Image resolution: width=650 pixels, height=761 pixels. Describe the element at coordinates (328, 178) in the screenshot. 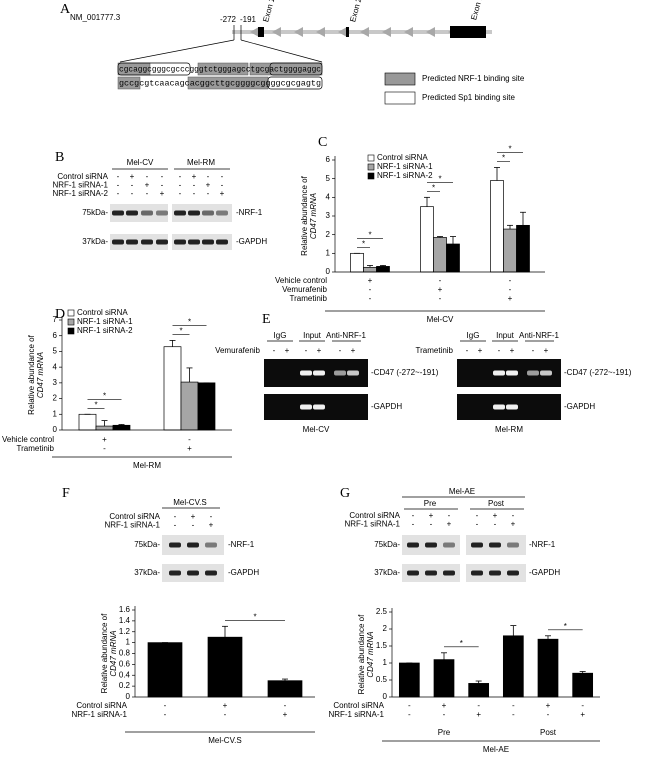

I see `y-tick-label: 5` at that location.